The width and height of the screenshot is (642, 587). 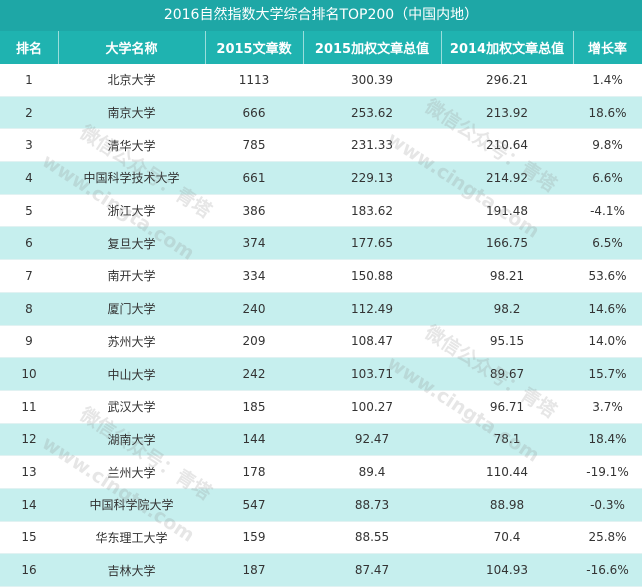 What do you see at coordinates (607, 146) in the screenshot?
I see `growth-rate-cell: 9.8%` at bounding box center [607, 146].